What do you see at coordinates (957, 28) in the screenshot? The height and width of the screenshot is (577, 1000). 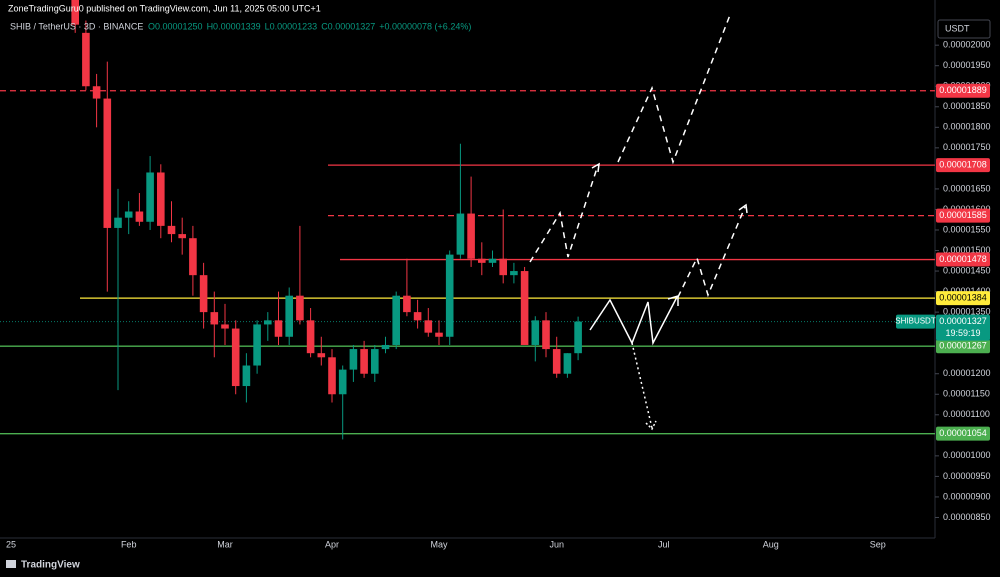 I see `currency: USDT` at bounding box center [957, 28].